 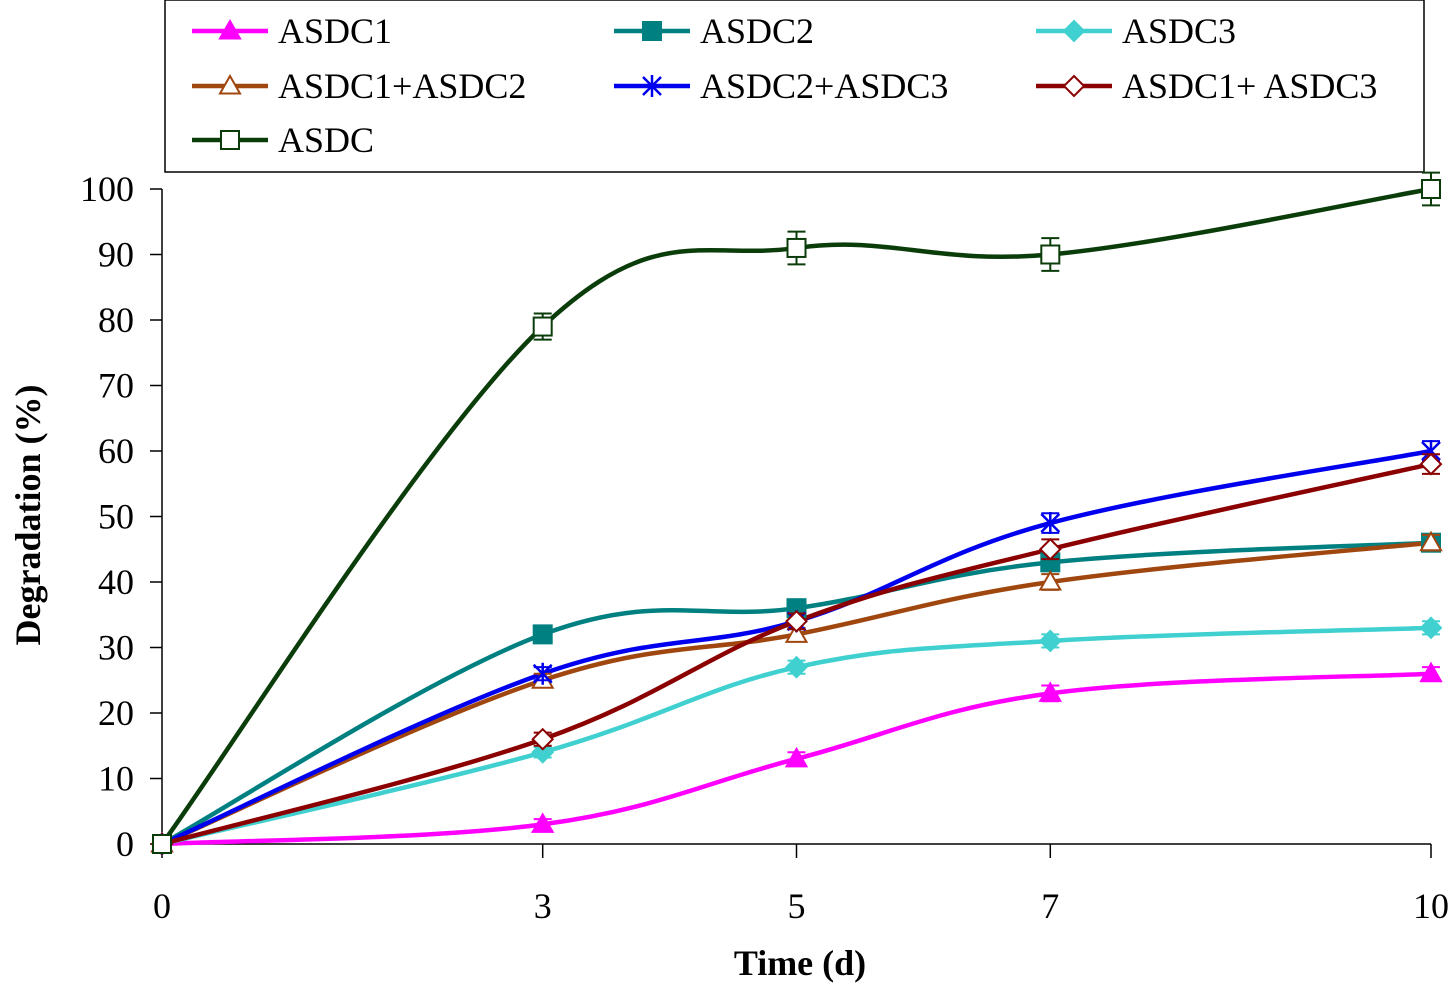 I want to click on y-tick-label: 100, so click(x=107, y=189).